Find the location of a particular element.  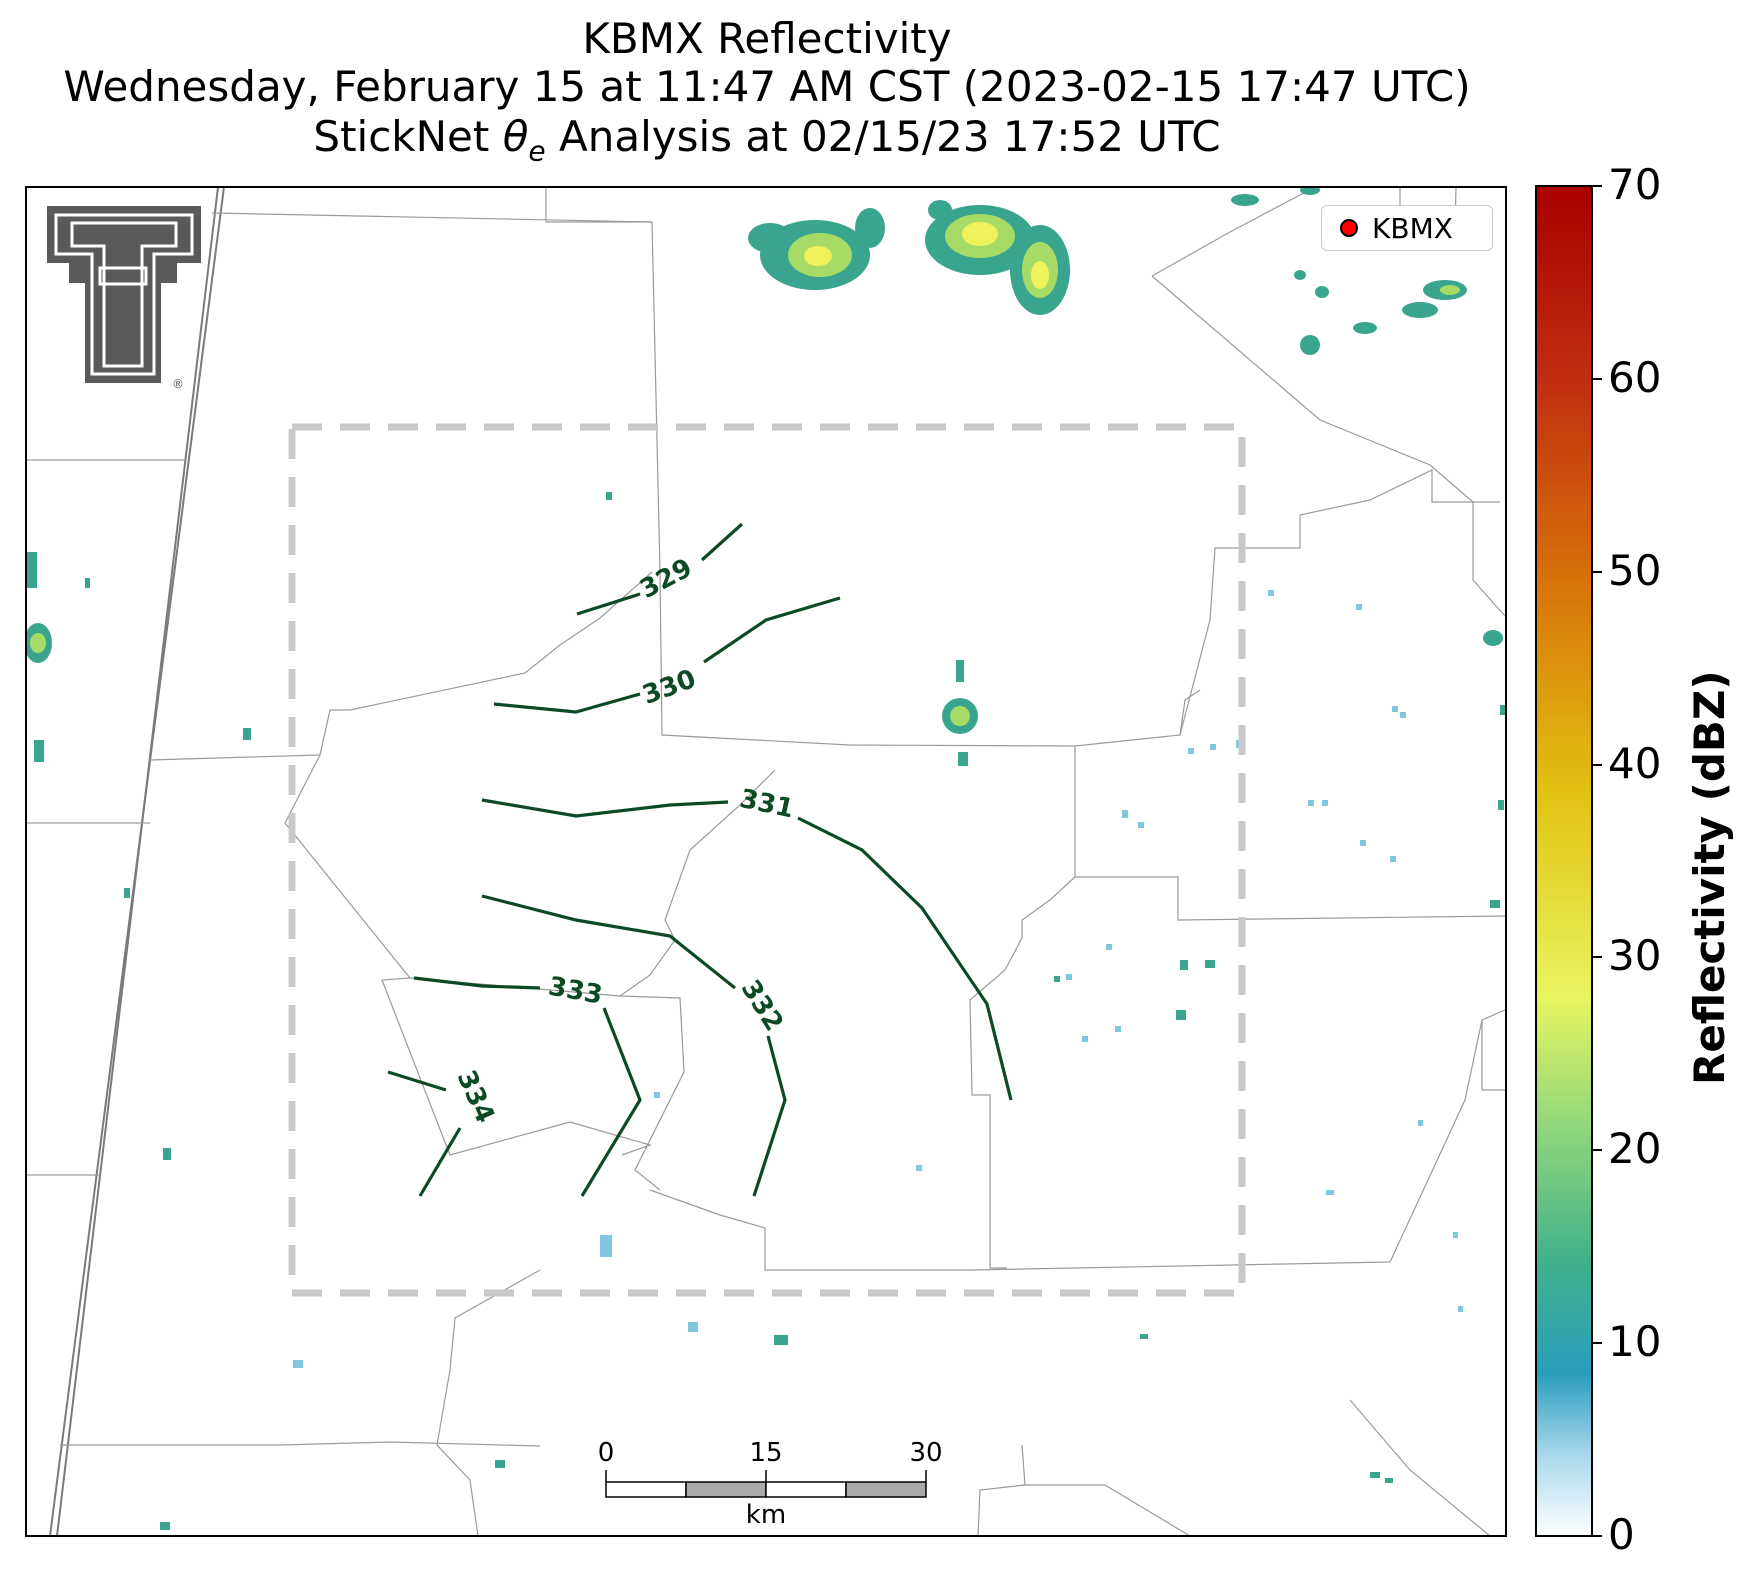

contour-label: 331 is located at coordinates (766, 804).